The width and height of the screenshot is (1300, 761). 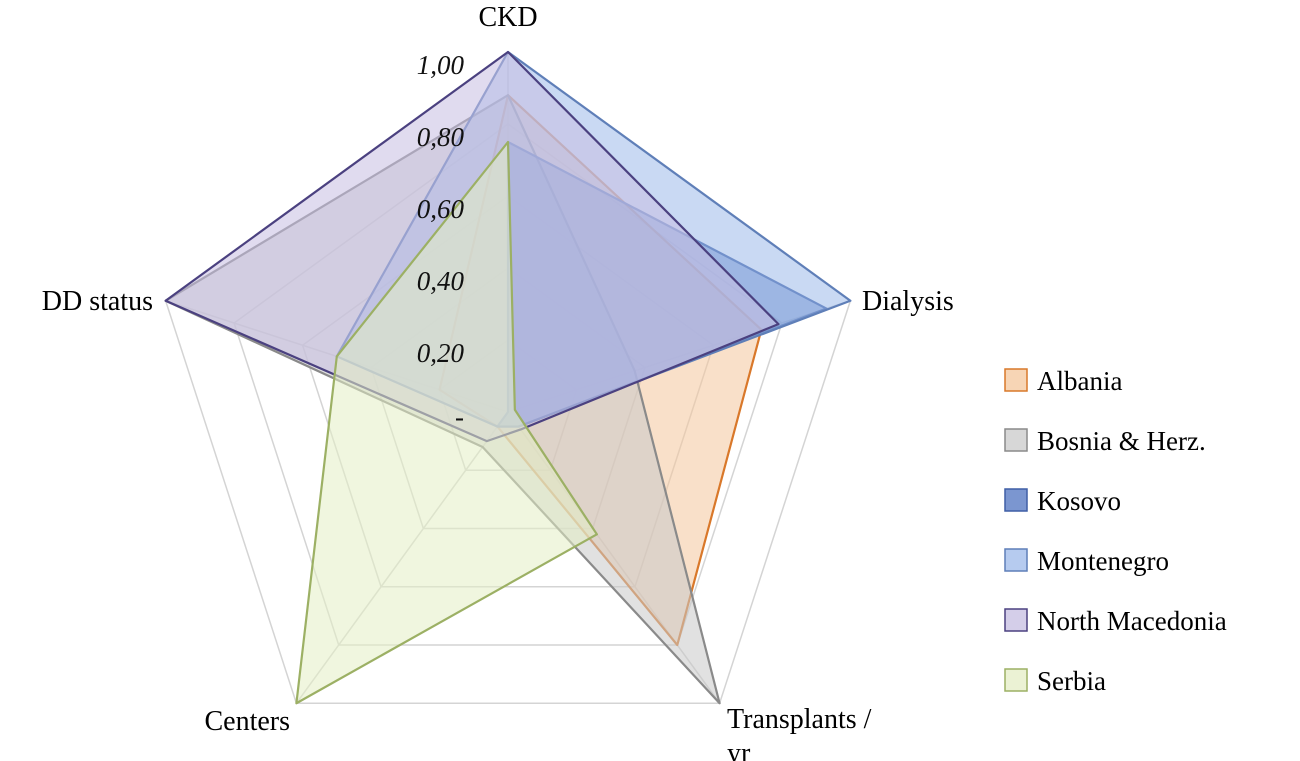 What do you see at coordinates (441, 241) in the screenshot?
I see `tick-labels: - 0,20 0,40 0,60 0,80 1,00` at bounding box center [441, 241].